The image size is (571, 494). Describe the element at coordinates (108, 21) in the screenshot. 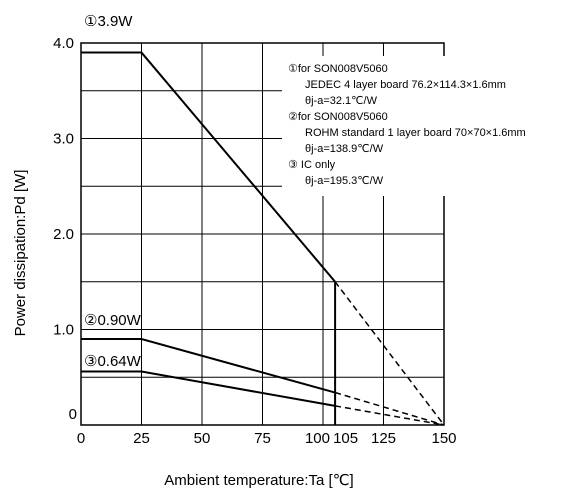

I see `series-1-callout: ①3.9W` at that location.